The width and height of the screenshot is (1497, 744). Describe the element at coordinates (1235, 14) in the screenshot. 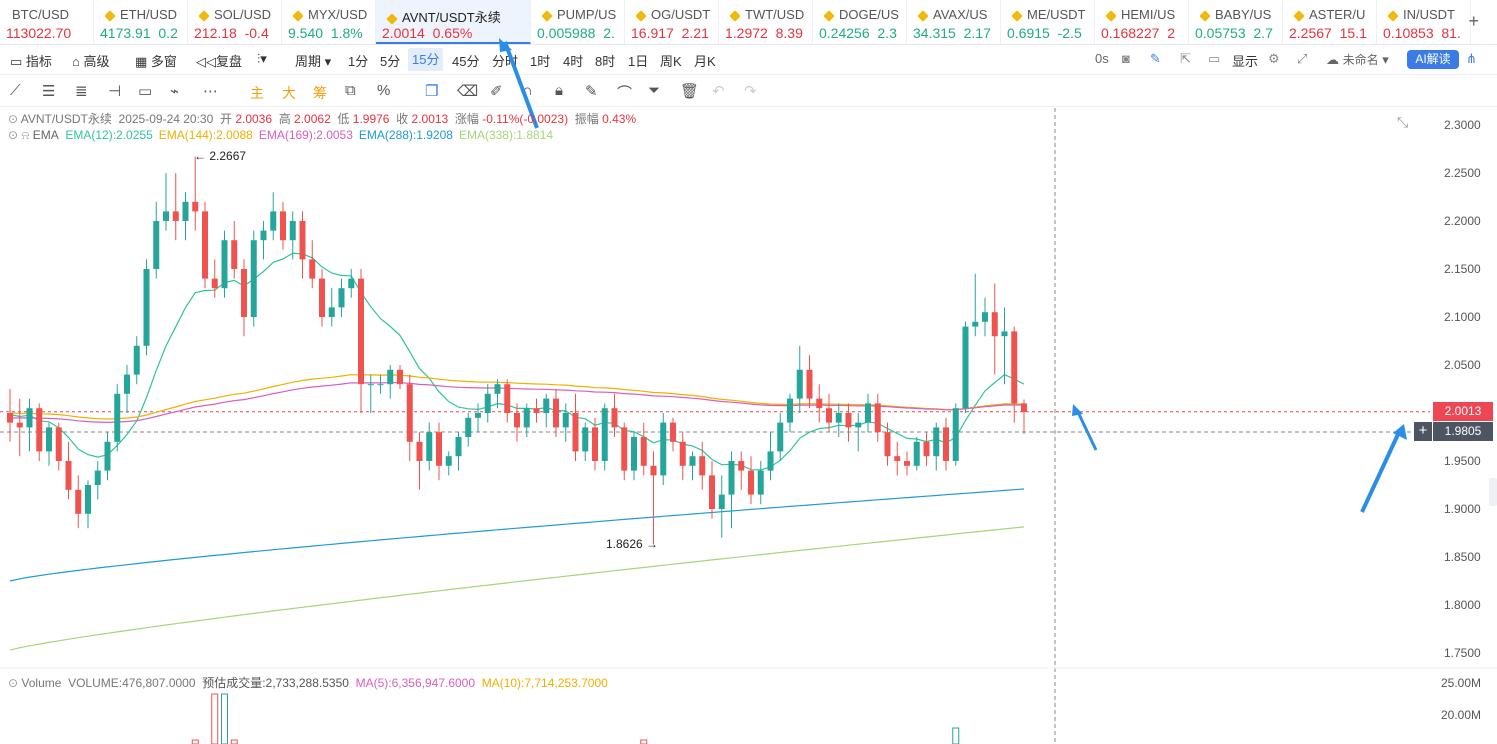

I see `ticker-symbol: BABY/US` at that location.